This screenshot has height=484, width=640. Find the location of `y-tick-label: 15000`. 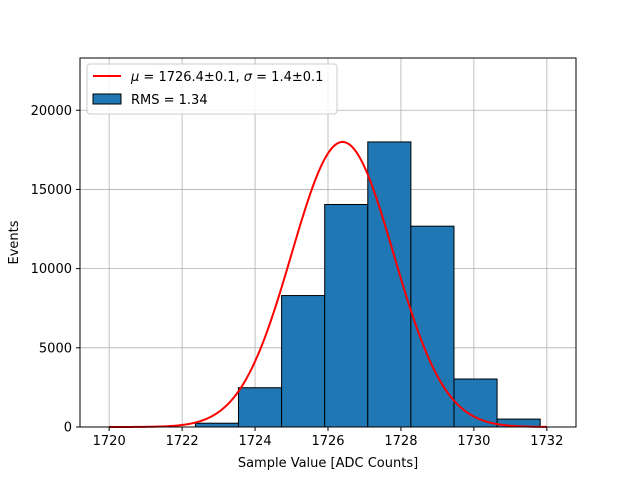

y-tick-label: 15000 is located at coordinates (51, 190).